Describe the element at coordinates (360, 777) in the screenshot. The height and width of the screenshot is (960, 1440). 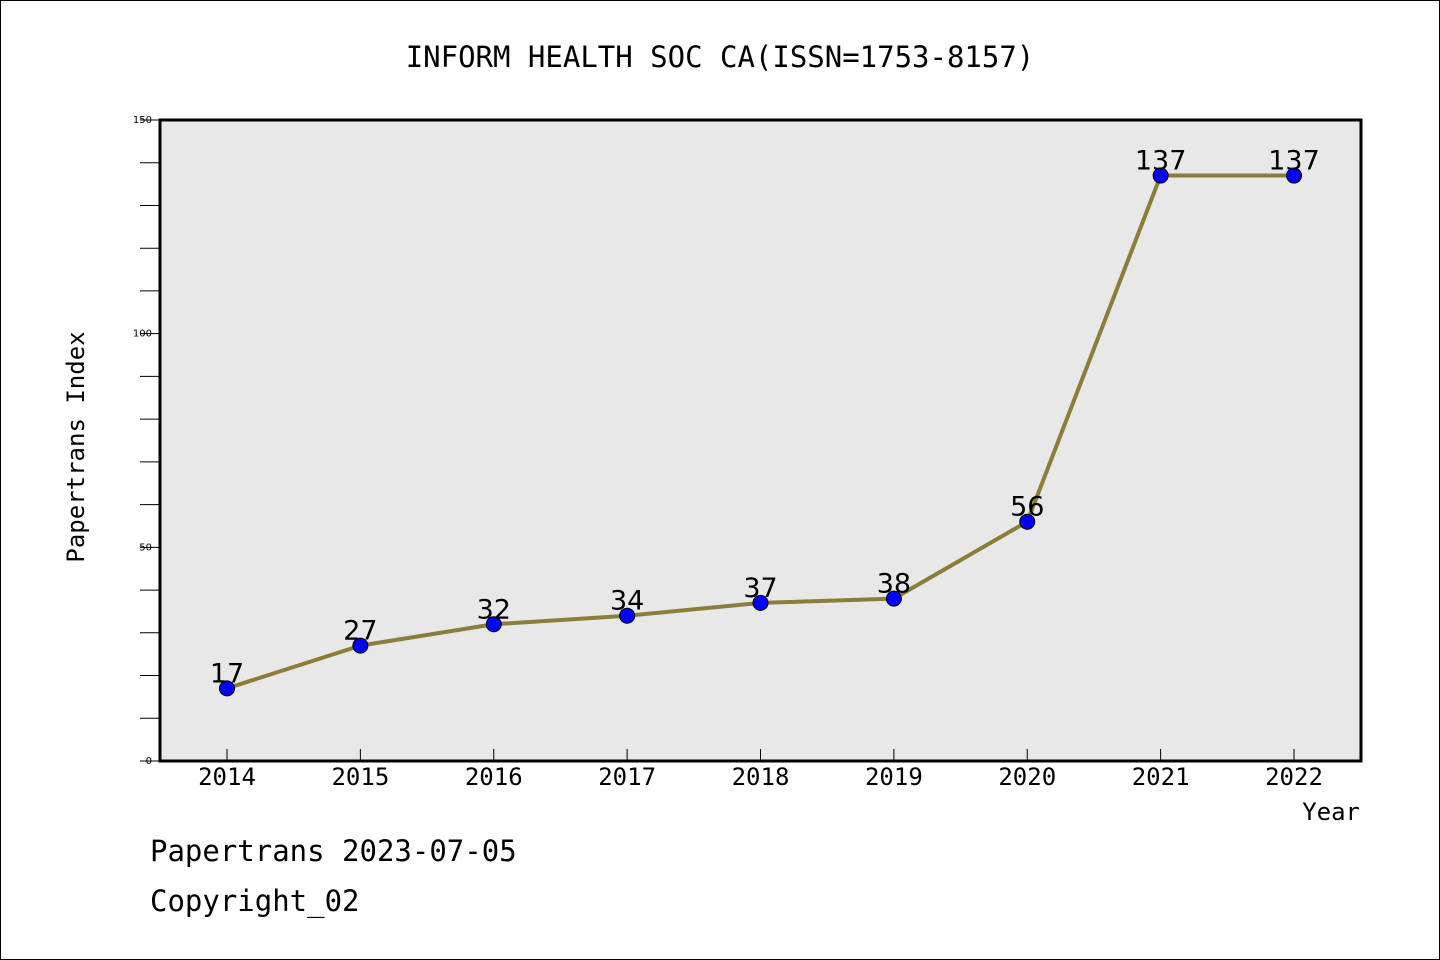
I see `x-tick-label: 2015` at that location.